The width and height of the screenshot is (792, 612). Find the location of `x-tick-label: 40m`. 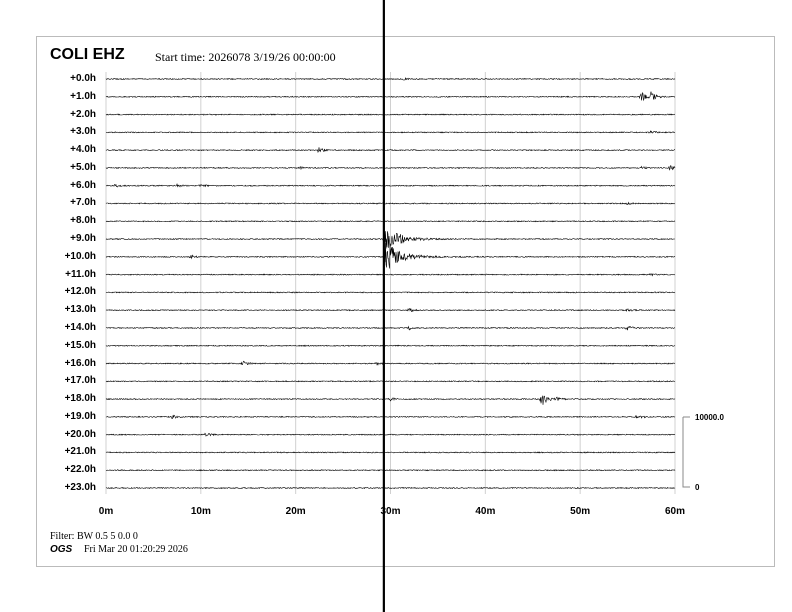

x-tick-label: 40m is located at coordinates (485, 511).